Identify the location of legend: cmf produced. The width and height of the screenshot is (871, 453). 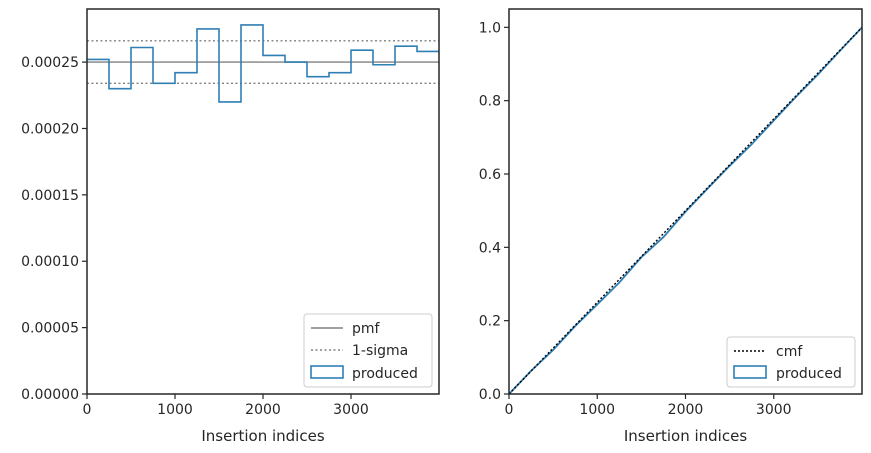
(791, 362).